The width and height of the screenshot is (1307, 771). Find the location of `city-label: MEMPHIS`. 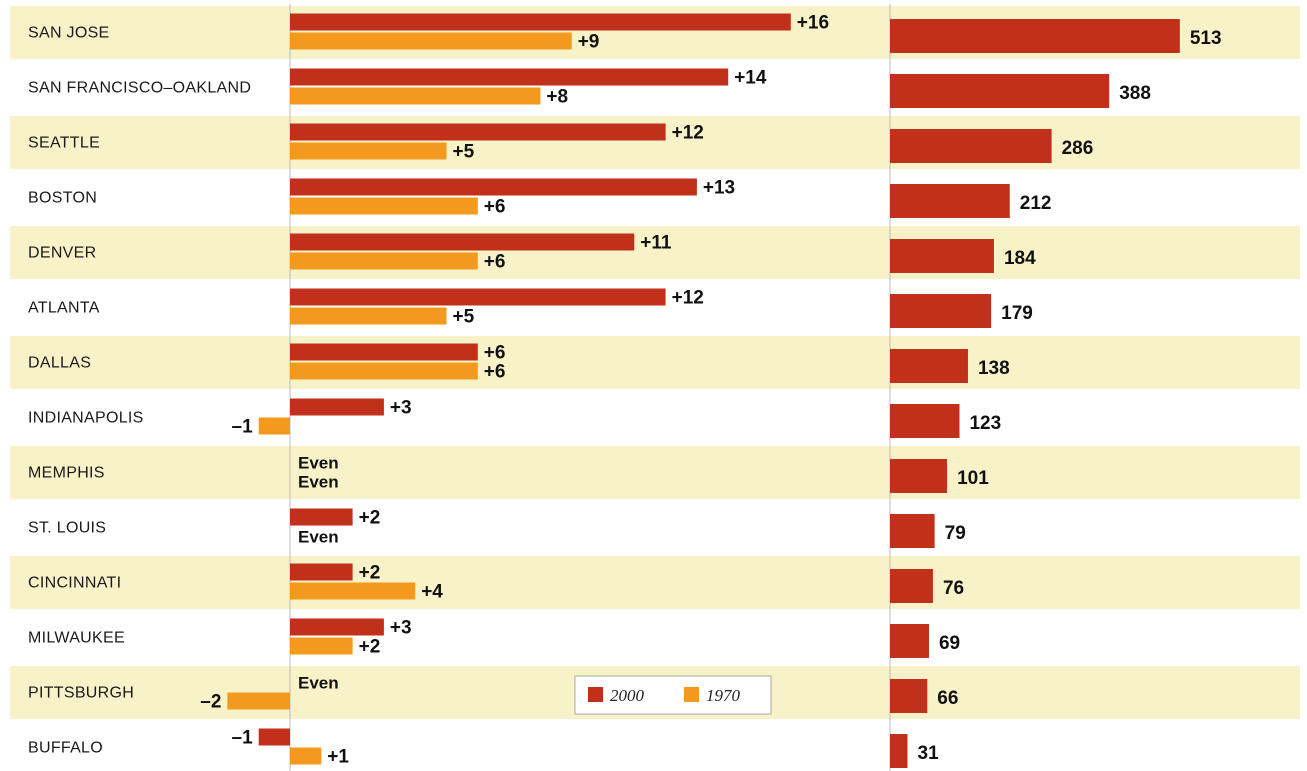

city-label: MEMPHIS is located at coordinates (66, 473).